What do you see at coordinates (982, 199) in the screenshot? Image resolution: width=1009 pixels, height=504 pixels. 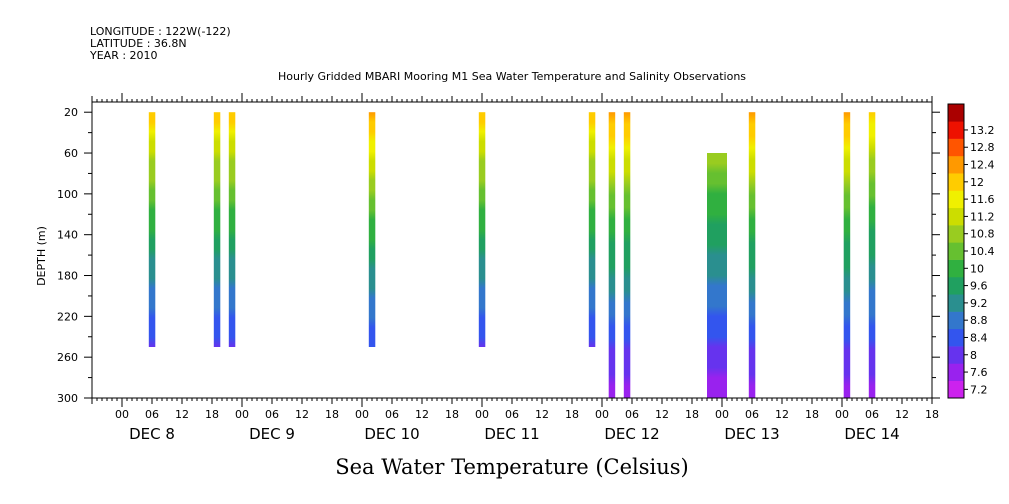 I see `colorbar-label: 11.6` at bounding box center [982, 199].